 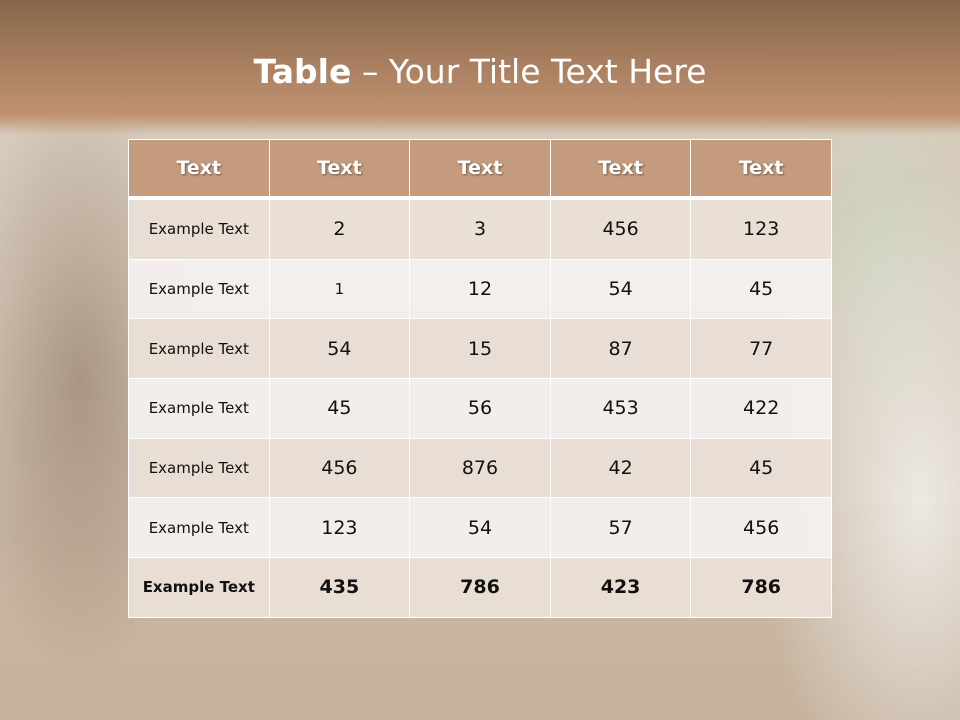 I want to click on table-cell: 453, so click(x=620, y=408).